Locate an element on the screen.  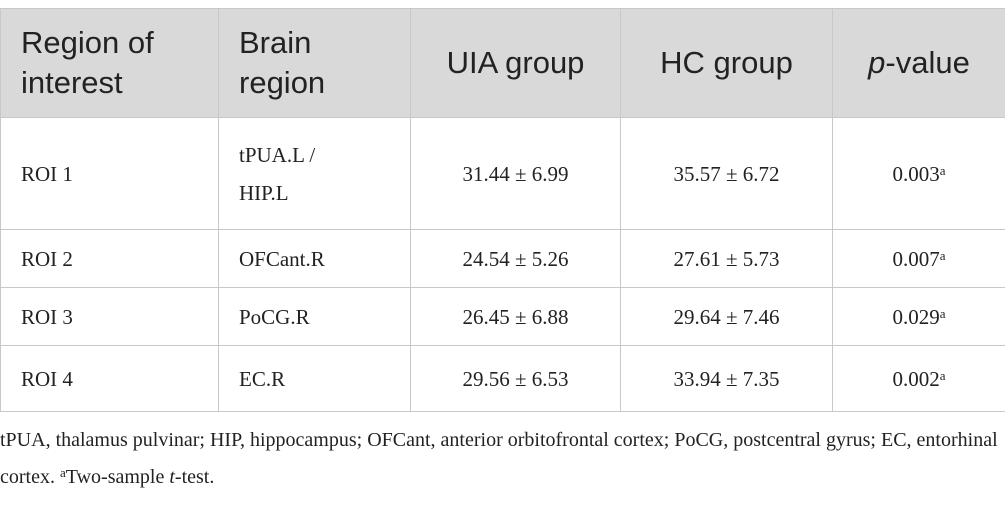
region-cell: tPUA.L / HIP.L is located at coordinates (314, 173).